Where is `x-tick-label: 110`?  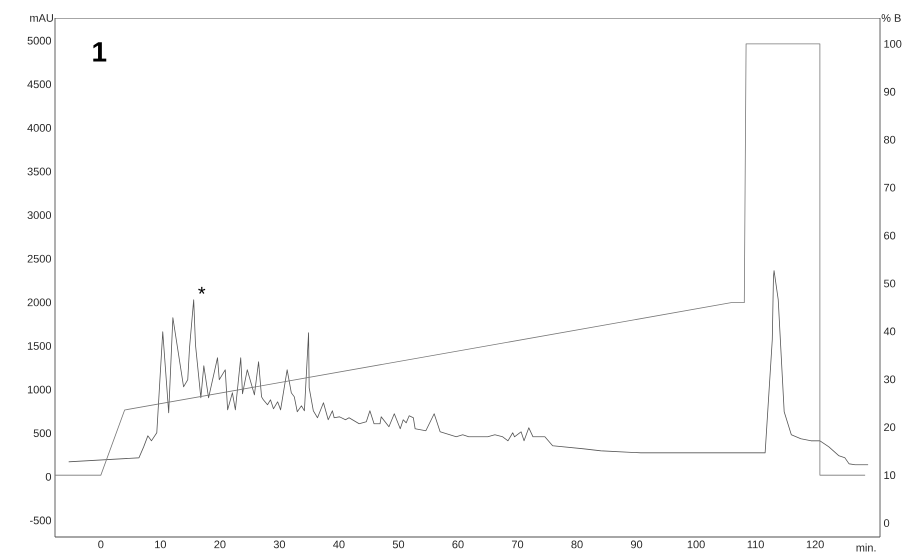 x-tick-label: 110 is located at coordinates (756, 544).